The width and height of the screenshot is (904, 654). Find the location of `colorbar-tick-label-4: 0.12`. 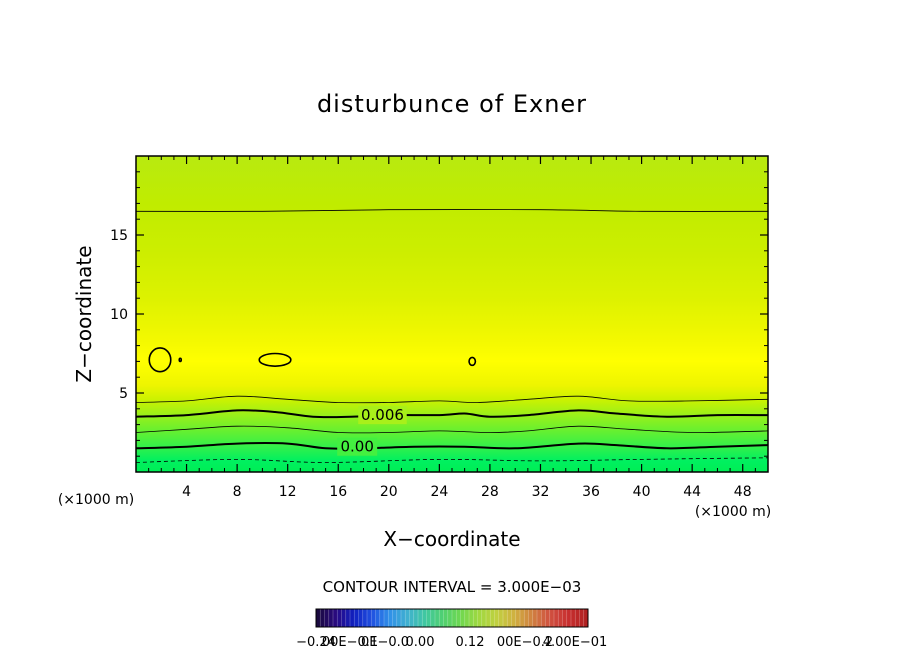

colorbar-tick-label-4: 0.12 is located at coordinates (470, 642).